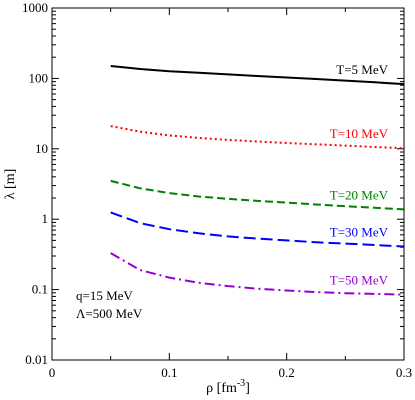  I want to click on x-tick-label: 0.1, so click(169, 372).